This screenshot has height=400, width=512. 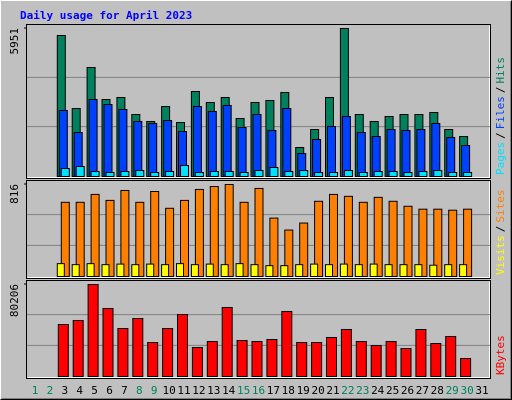 What do you see at coordinates (481, 390) in the screenshot?
I see `x-tick-label: 31` at bounding box center [481, 390].